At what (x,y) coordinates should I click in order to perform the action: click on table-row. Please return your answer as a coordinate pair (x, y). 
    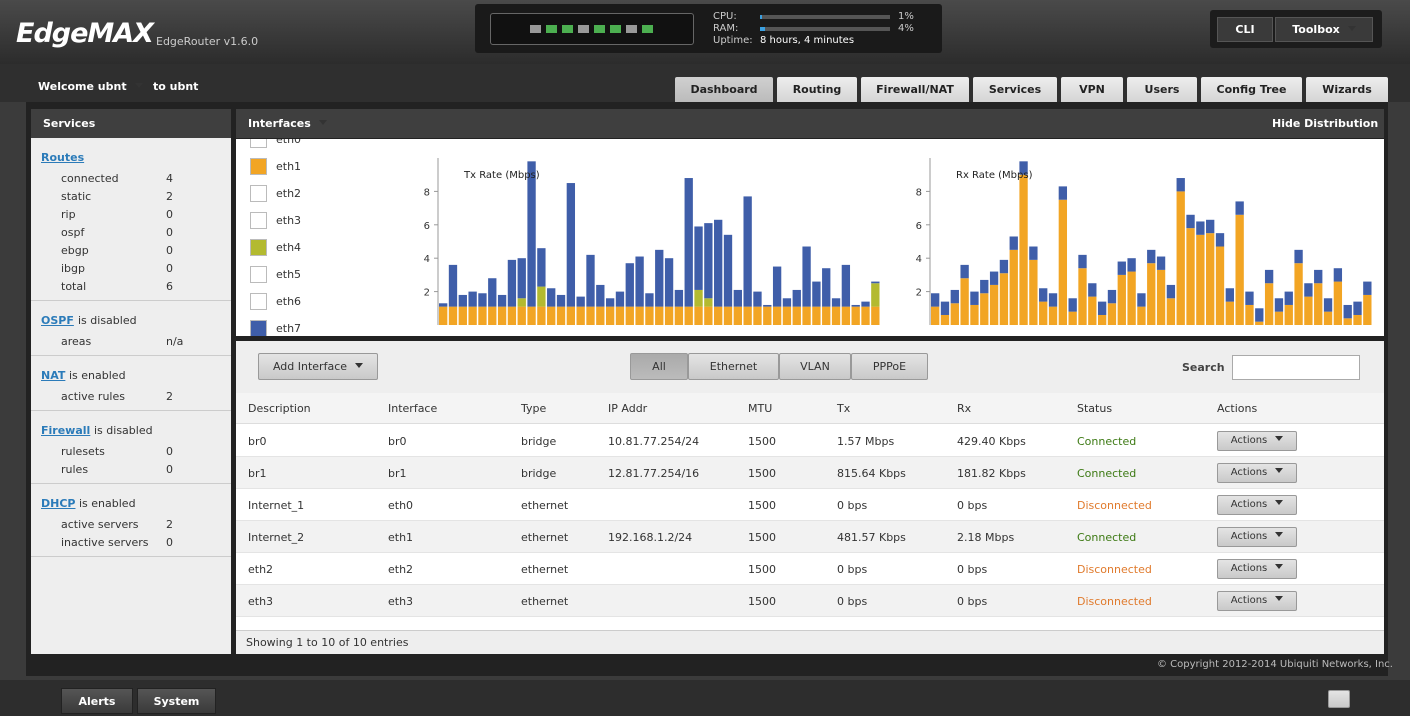
    Looking at the image, I should click on (810, 537).